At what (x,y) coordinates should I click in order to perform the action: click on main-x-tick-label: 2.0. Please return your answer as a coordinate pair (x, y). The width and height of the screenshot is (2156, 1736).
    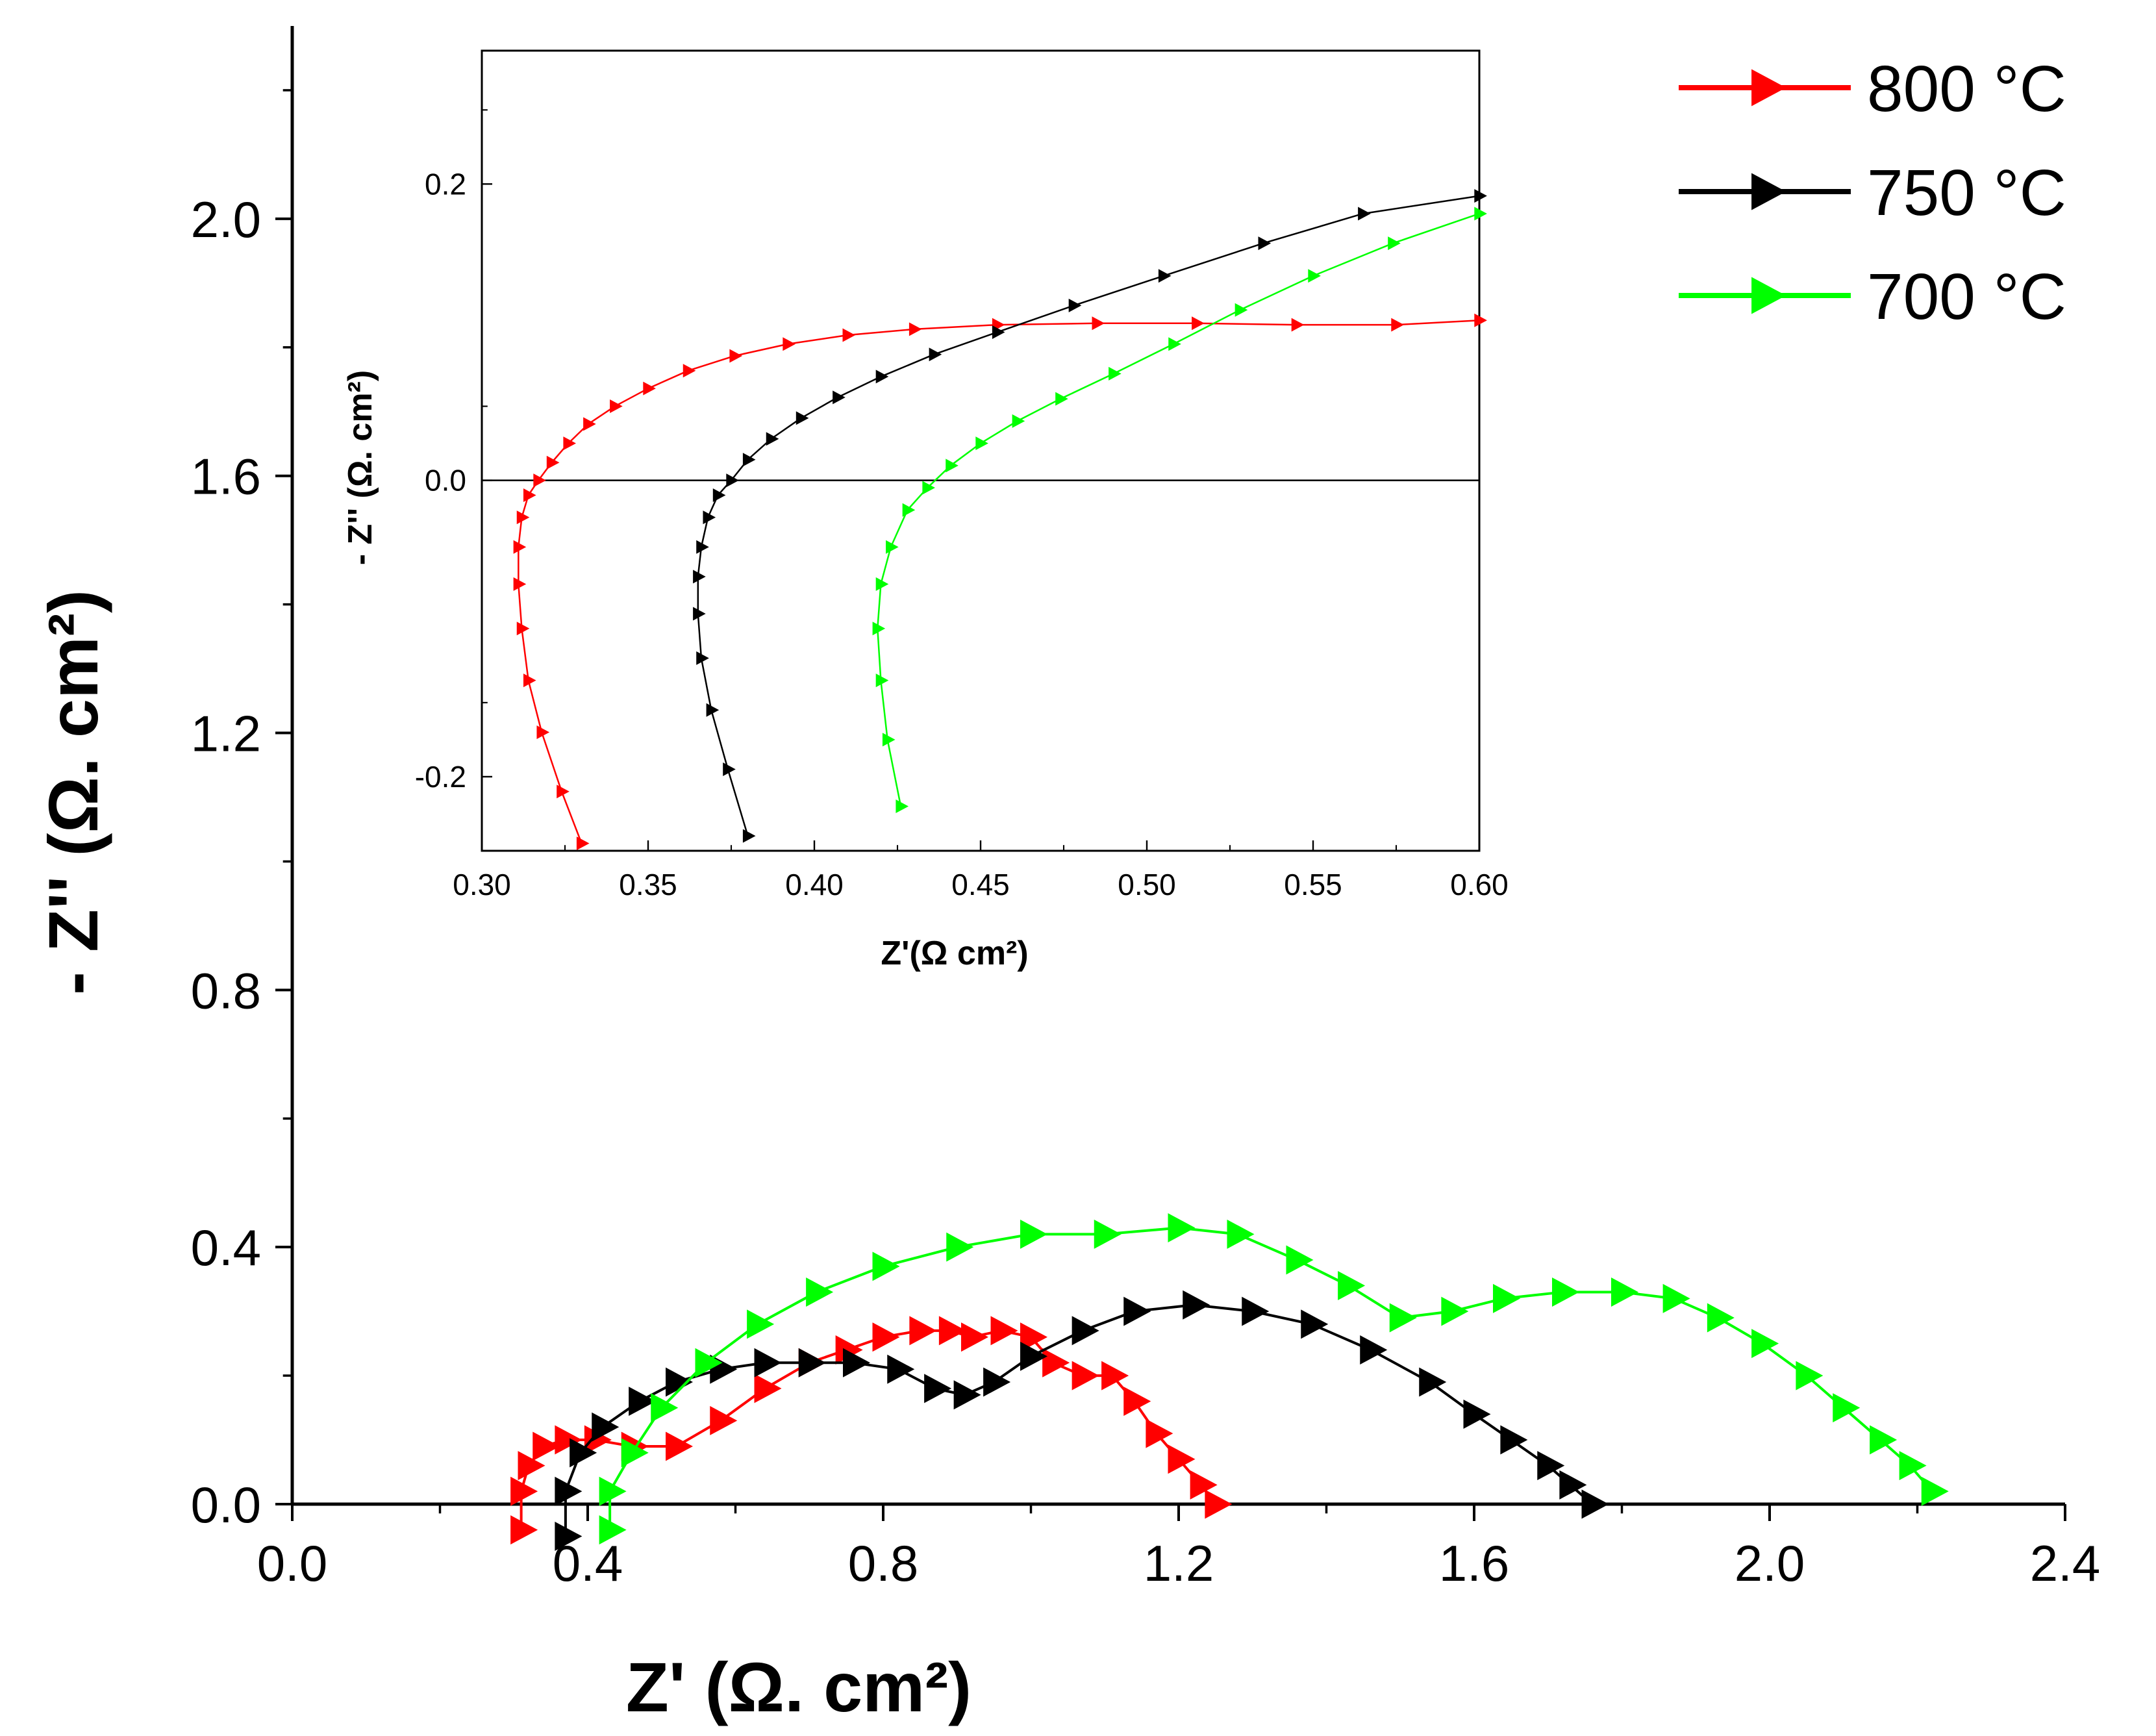
    Looking at the image, I should click on (1770, 1563).